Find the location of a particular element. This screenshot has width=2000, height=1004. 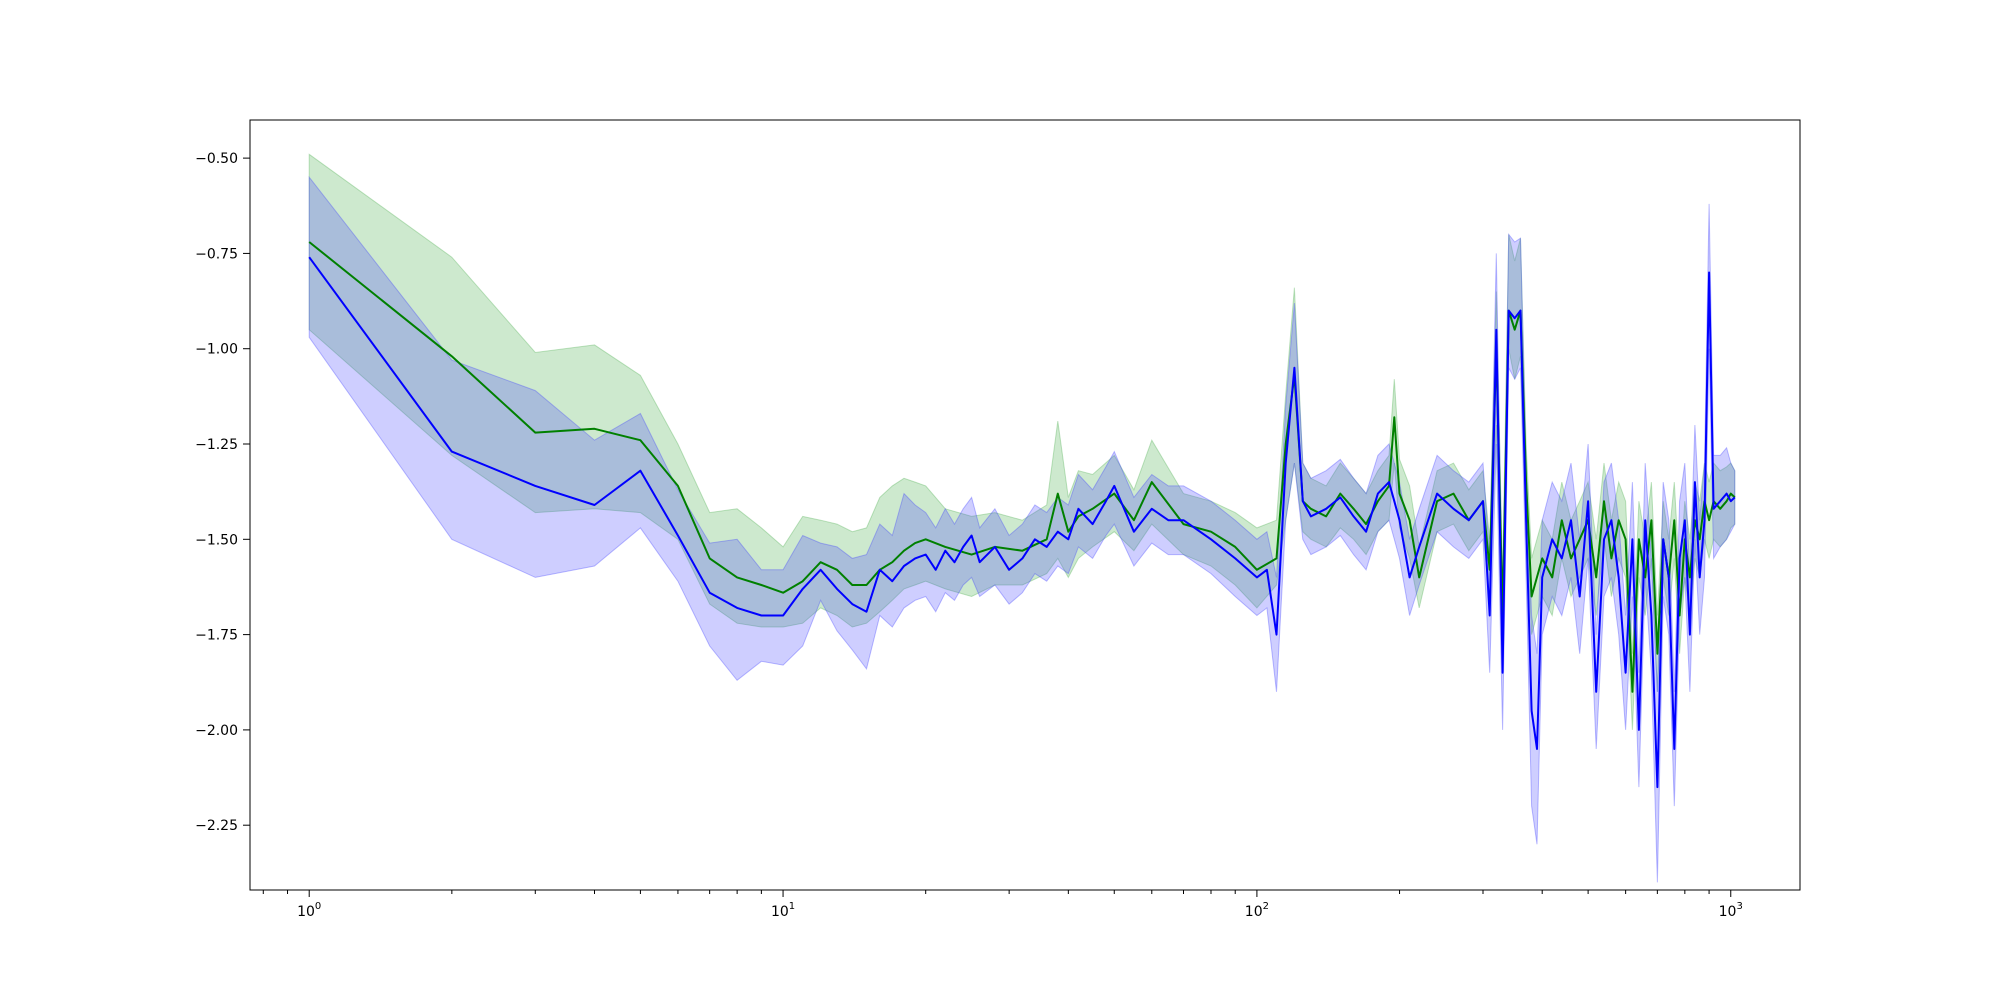

y-tick-label: −2.25 is located at coordinates (216, 826).